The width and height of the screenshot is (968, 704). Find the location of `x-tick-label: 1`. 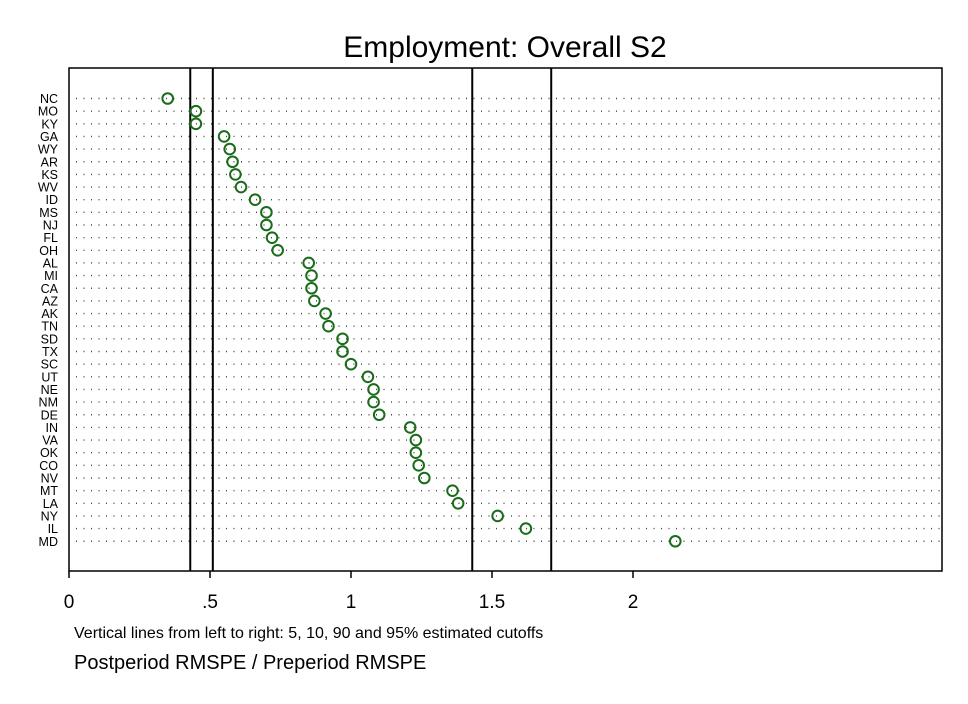

x-tick-label: 1 is located at coordinates (351, 602).